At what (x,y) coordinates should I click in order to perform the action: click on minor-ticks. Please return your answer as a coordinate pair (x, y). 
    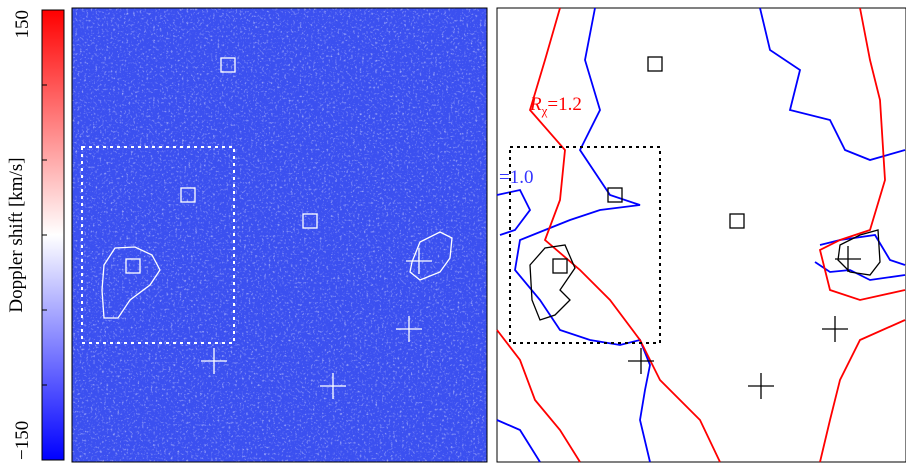
    Looking at the image, I should click on (44, 235).